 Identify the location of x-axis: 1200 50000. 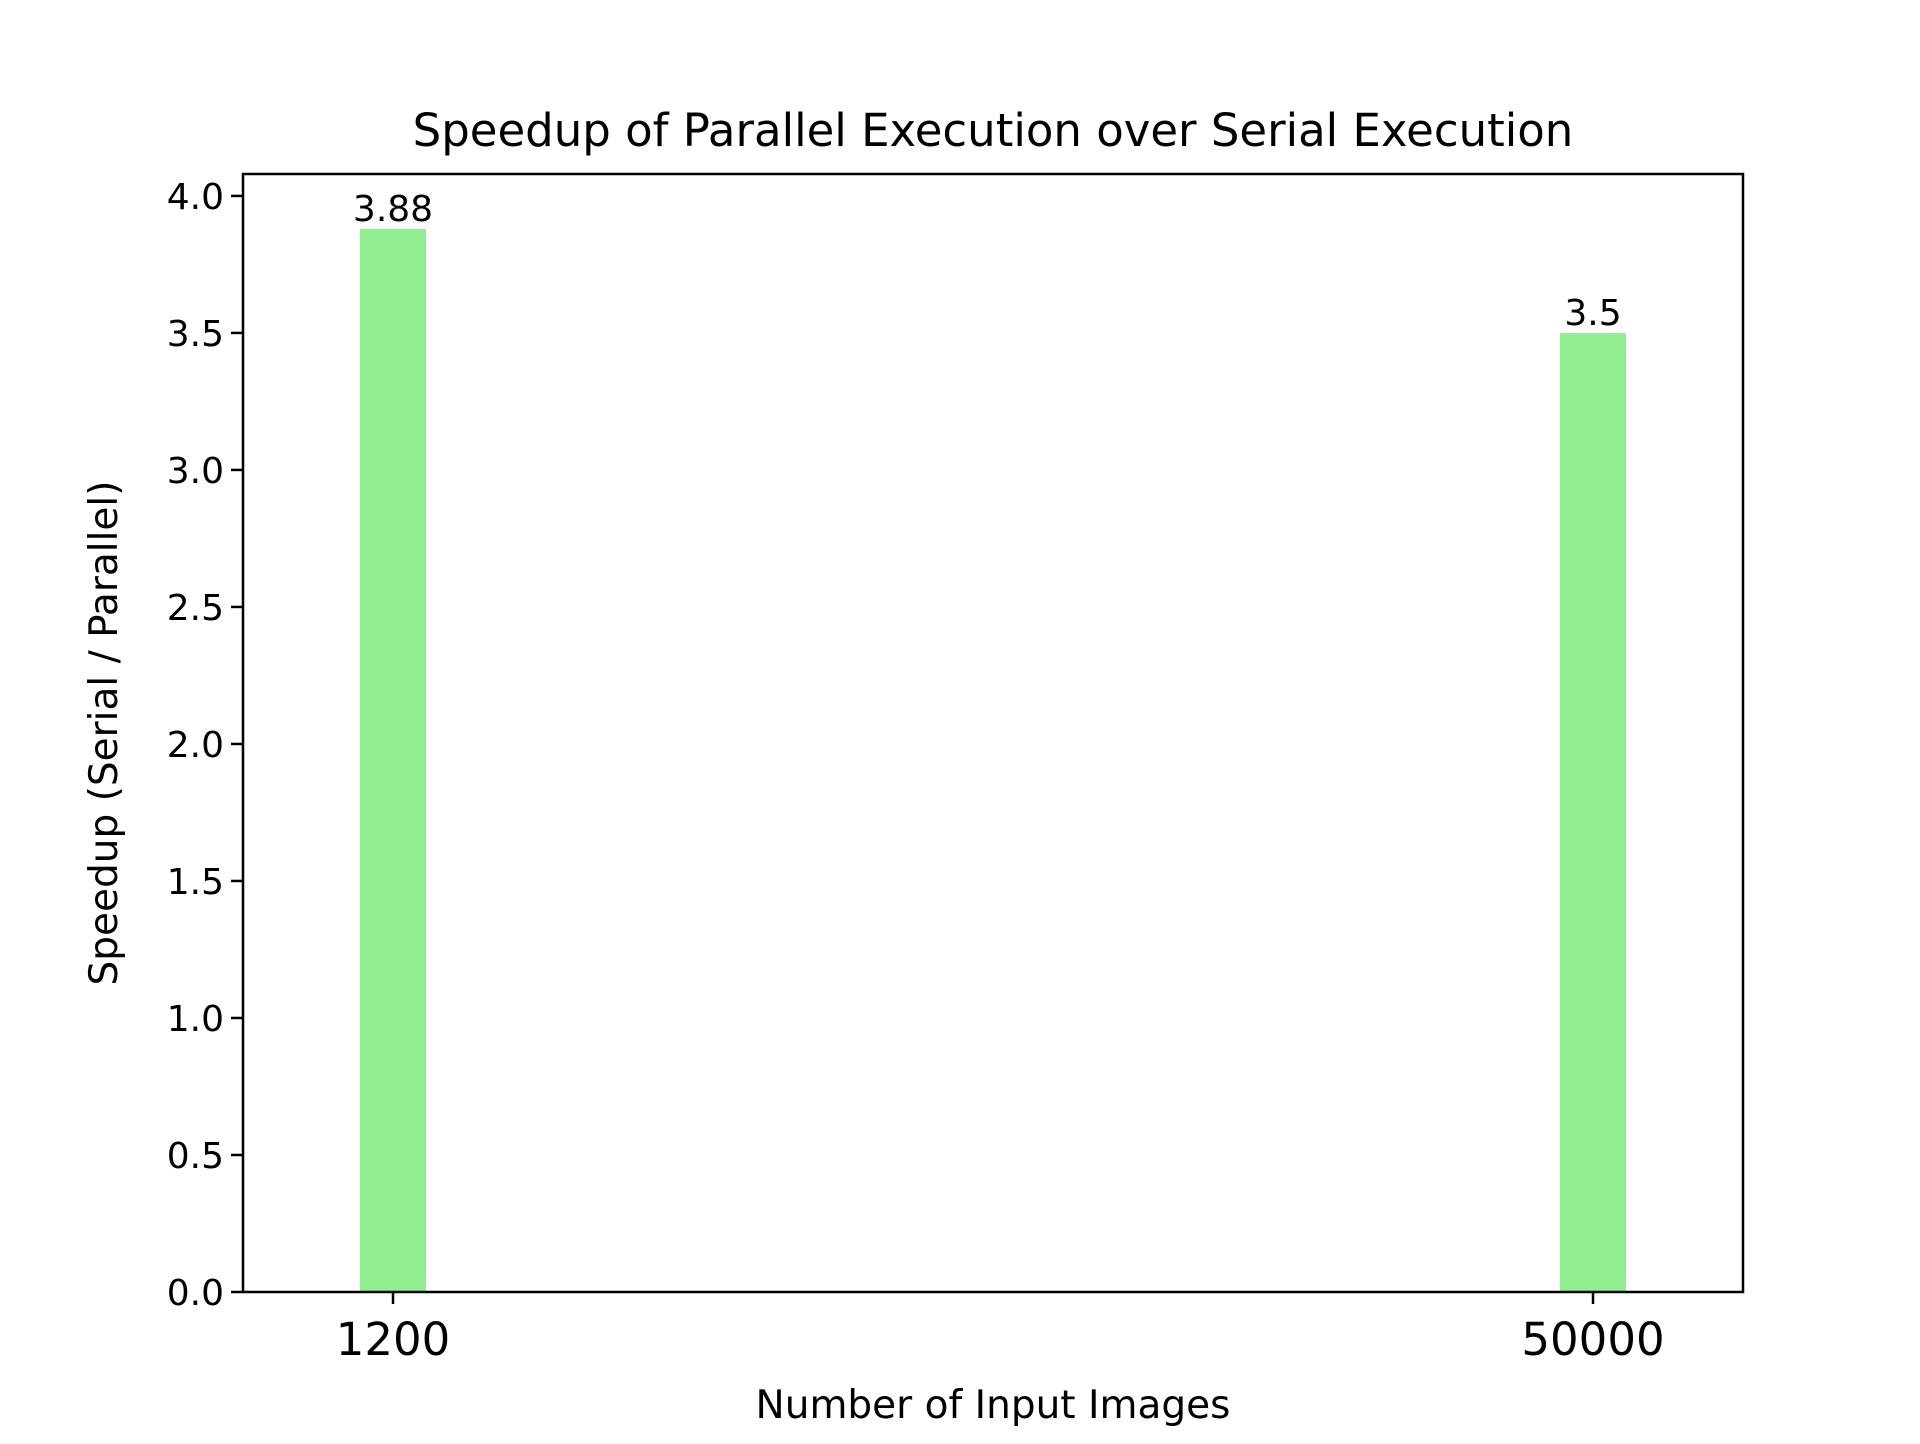
(1000, 1329).